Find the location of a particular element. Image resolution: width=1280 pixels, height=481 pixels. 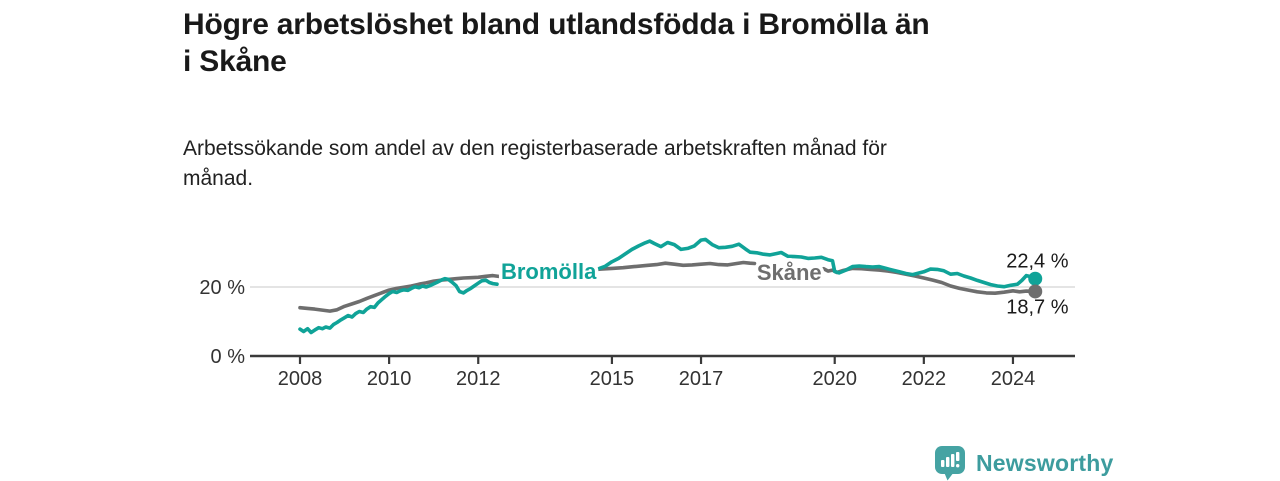

x-tick-label-2015: 2015 is located at coordinates (612, 379).